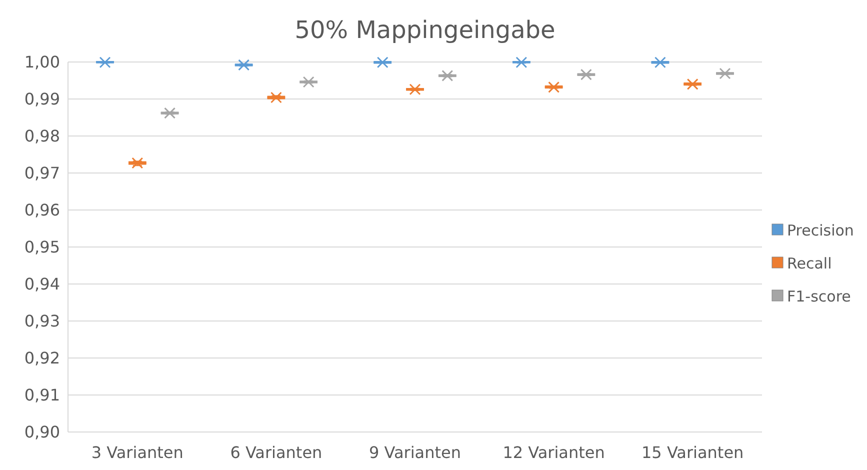 The width and height of the screenshot is (867, 470). I want to click on legend-label: Recall, so click(809, 263).